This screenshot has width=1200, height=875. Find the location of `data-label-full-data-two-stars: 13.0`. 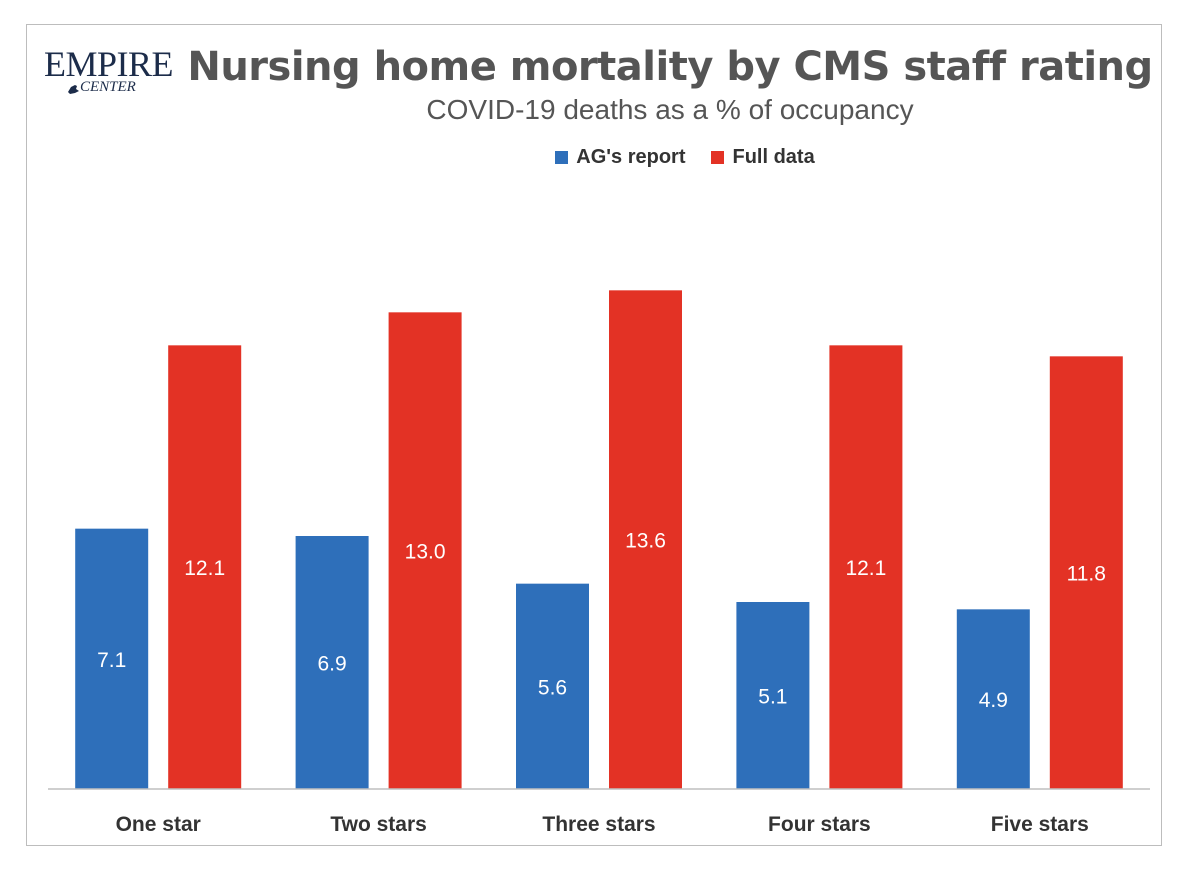

data-label-full-data-two-stars: 13.0 is located at coordinates (425, 552).